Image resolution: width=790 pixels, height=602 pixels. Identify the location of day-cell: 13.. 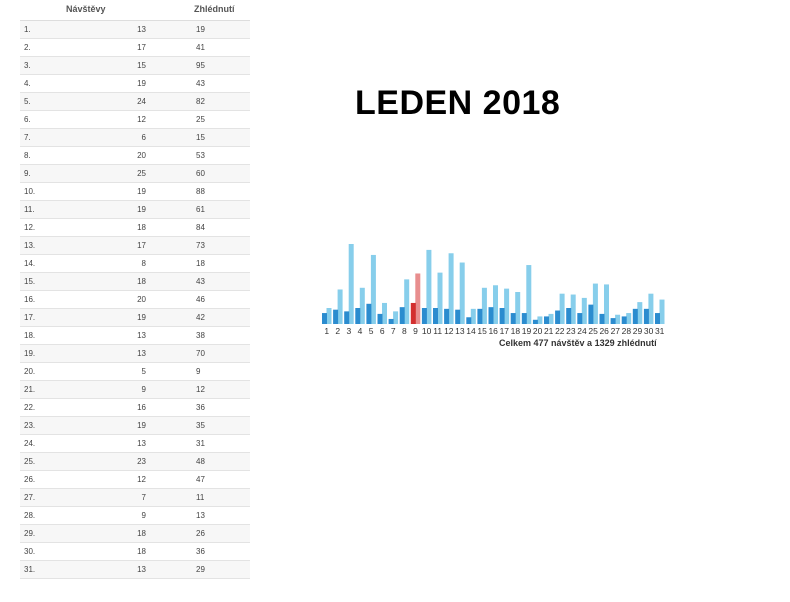
(30, 245).